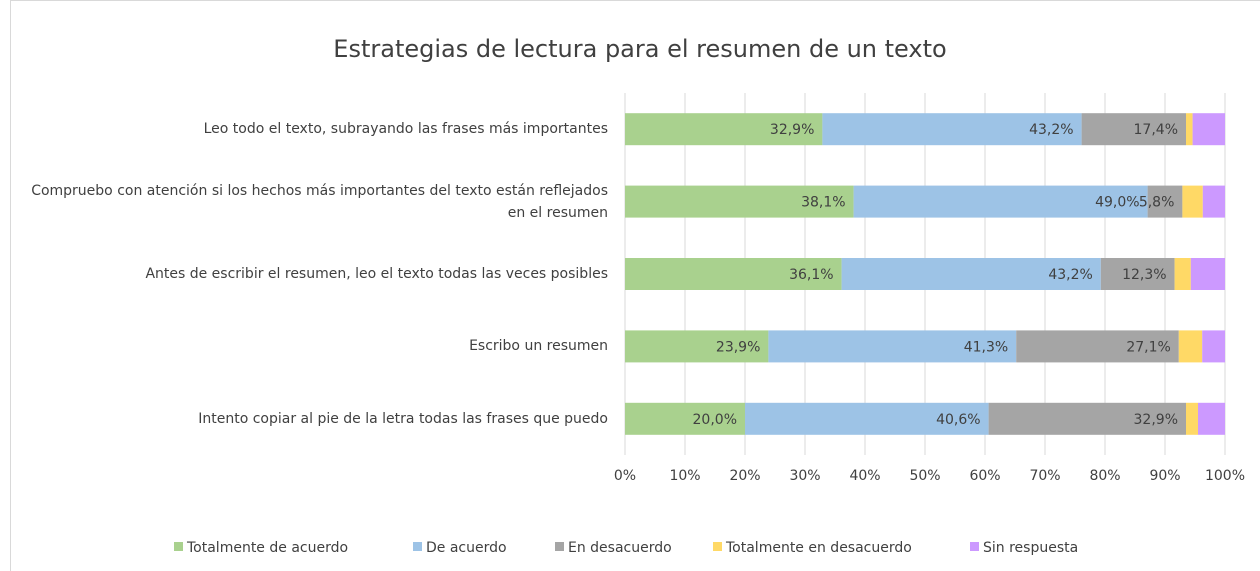 This screenshot has width=1260, height=571. What do you see at coordinates (620, 548) in the screenshot?
I see `legend-label: En desacuerdo` at bounding box center [620, 548].